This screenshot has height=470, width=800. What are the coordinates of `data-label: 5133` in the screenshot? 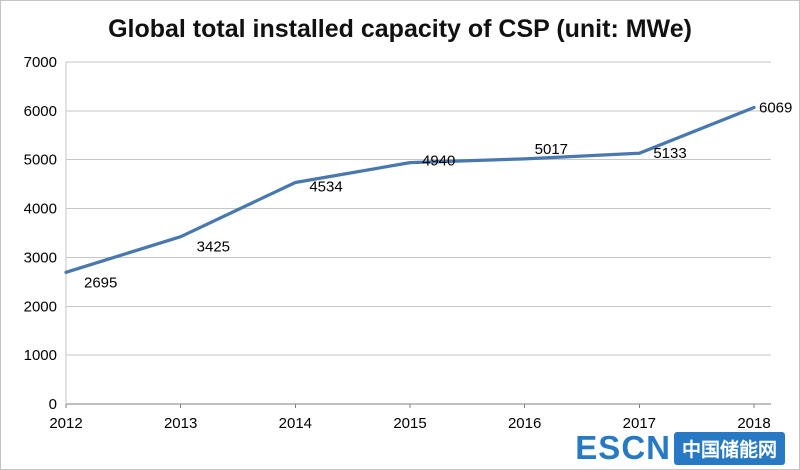 It's located at (669, 153).